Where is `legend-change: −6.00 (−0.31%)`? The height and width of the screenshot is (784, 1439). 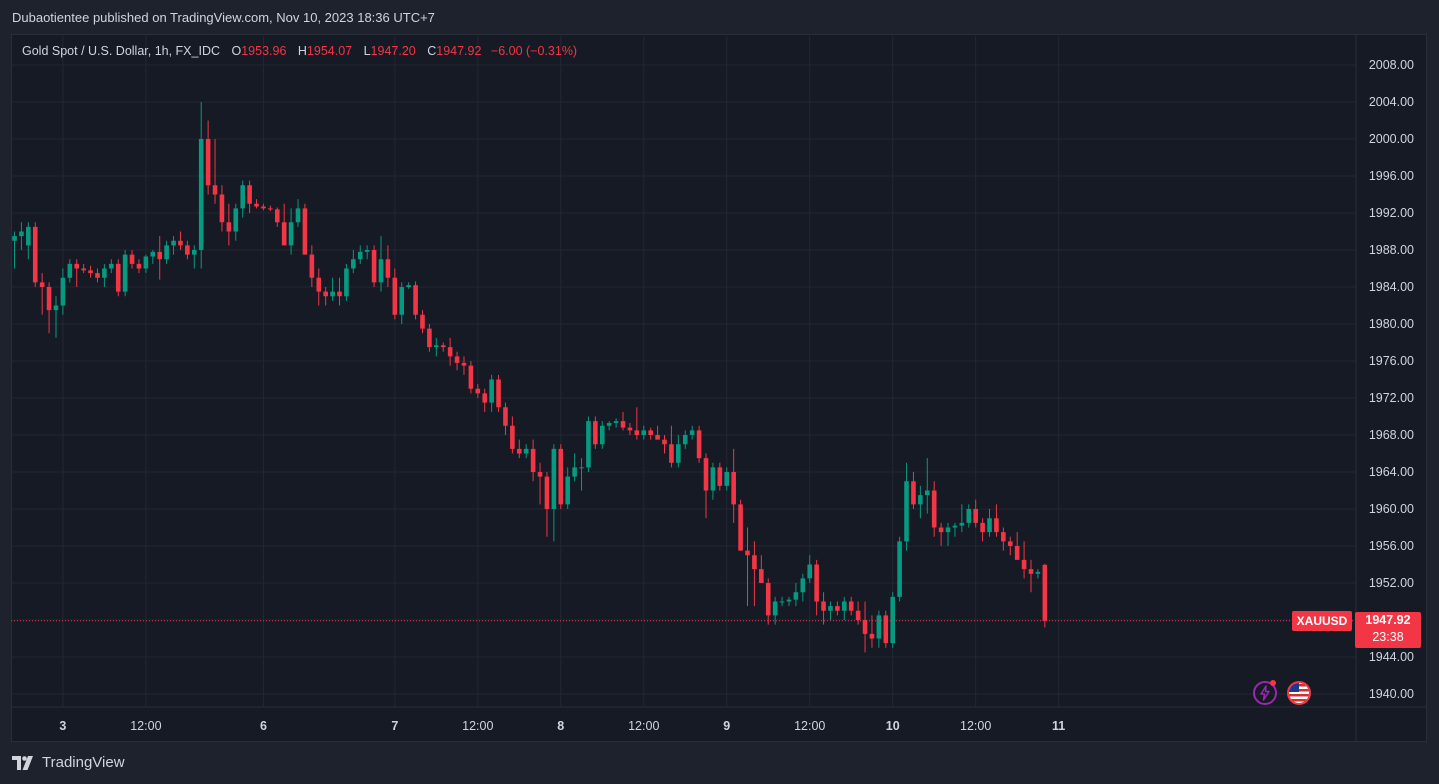
legend-change: −6.00 (−0.31%) is located at coordinates (534, 51).